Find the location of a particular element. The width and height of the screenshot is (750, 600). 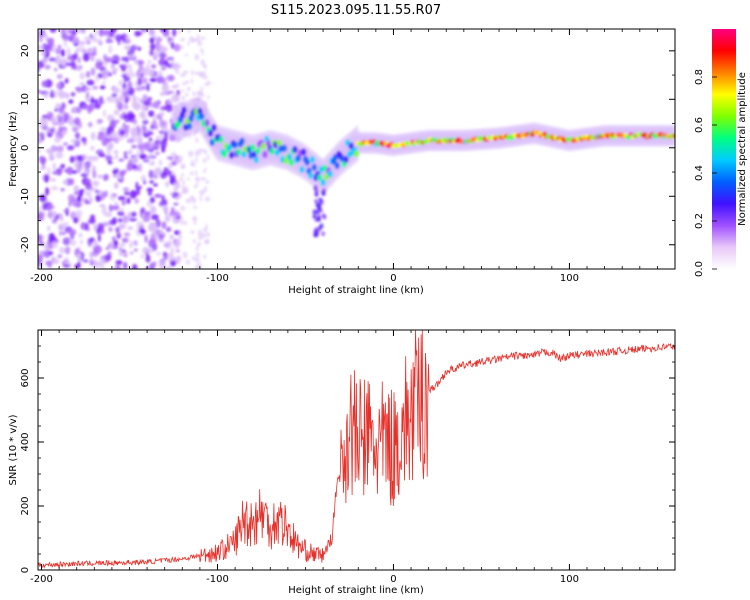

spectrogram-xtick-label: -200 is located at coordinates (41, 278).